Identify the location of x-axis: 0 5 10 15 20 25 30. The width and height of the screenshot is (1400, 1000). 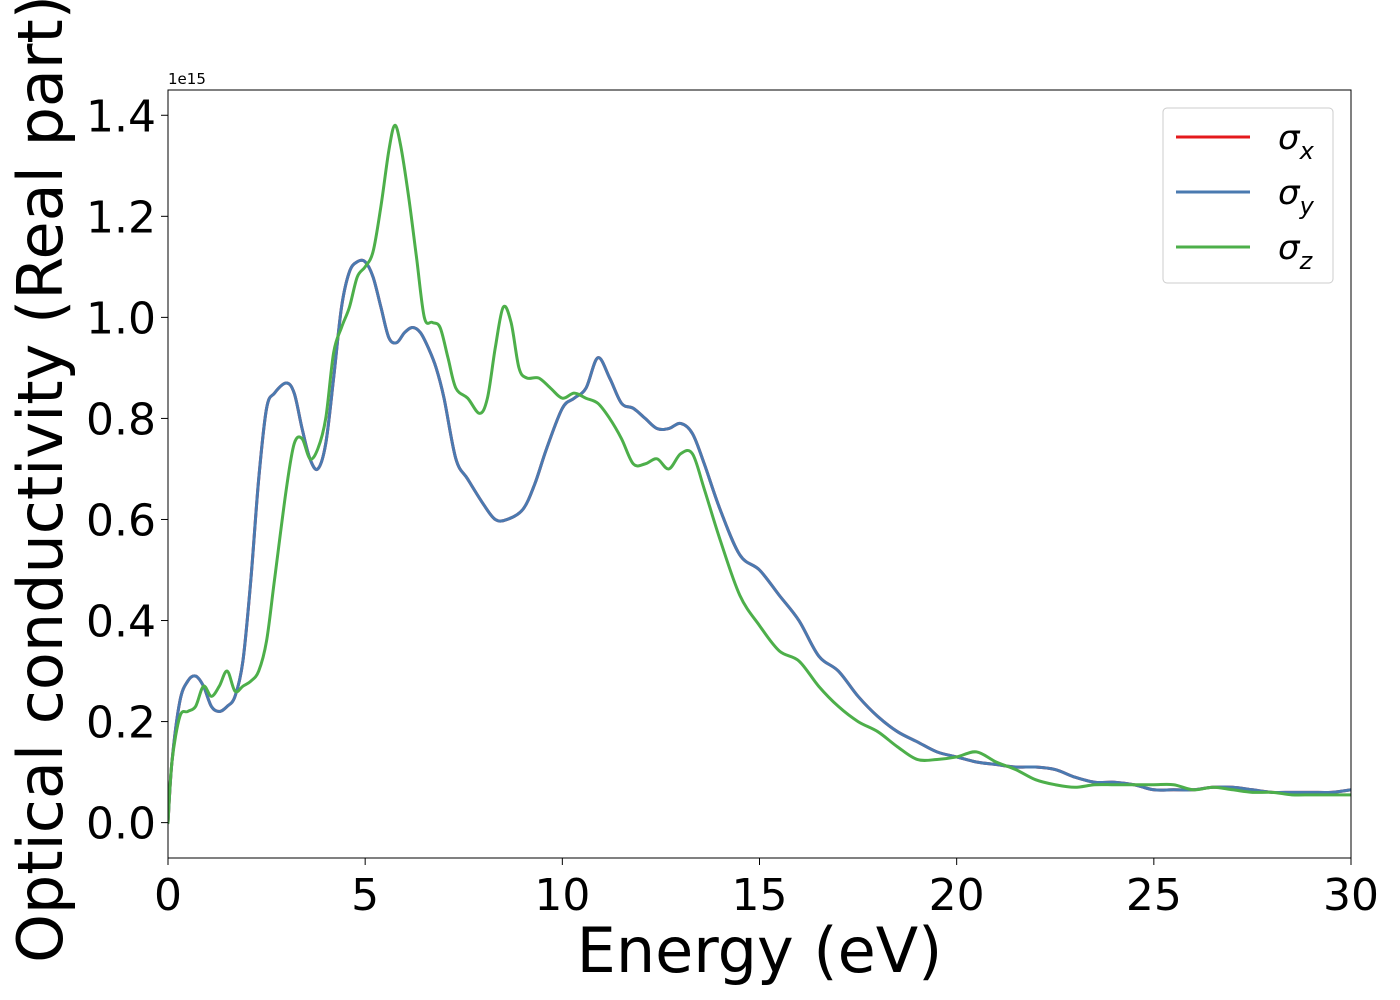
(766, 889).